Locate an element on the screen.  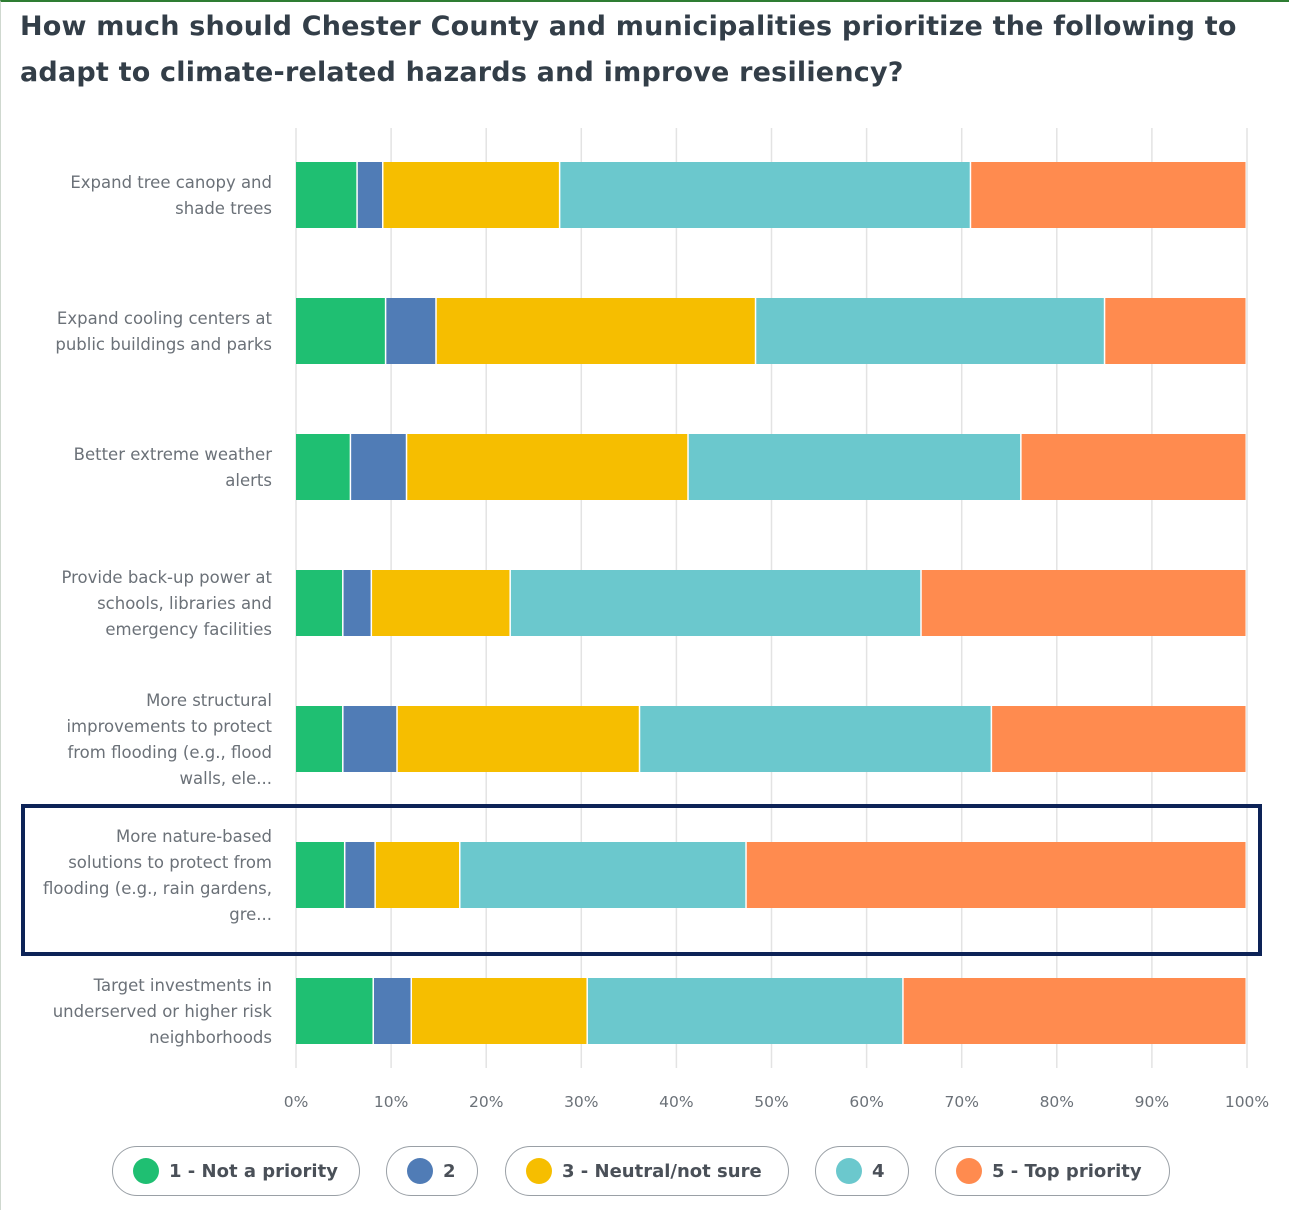
x-axis-ticks: 0% 10% 20% 30% 40% 50% 60% 70% 80% 90% 100% is located at coordinates (776, 1102).